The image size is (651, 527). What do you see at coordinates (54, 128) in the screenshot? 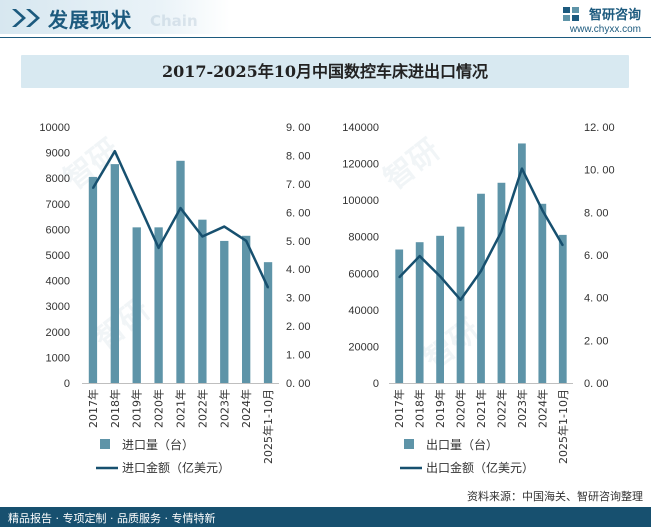
I see `y-left-tick-label: 10000` at bounding box center [54, 128].